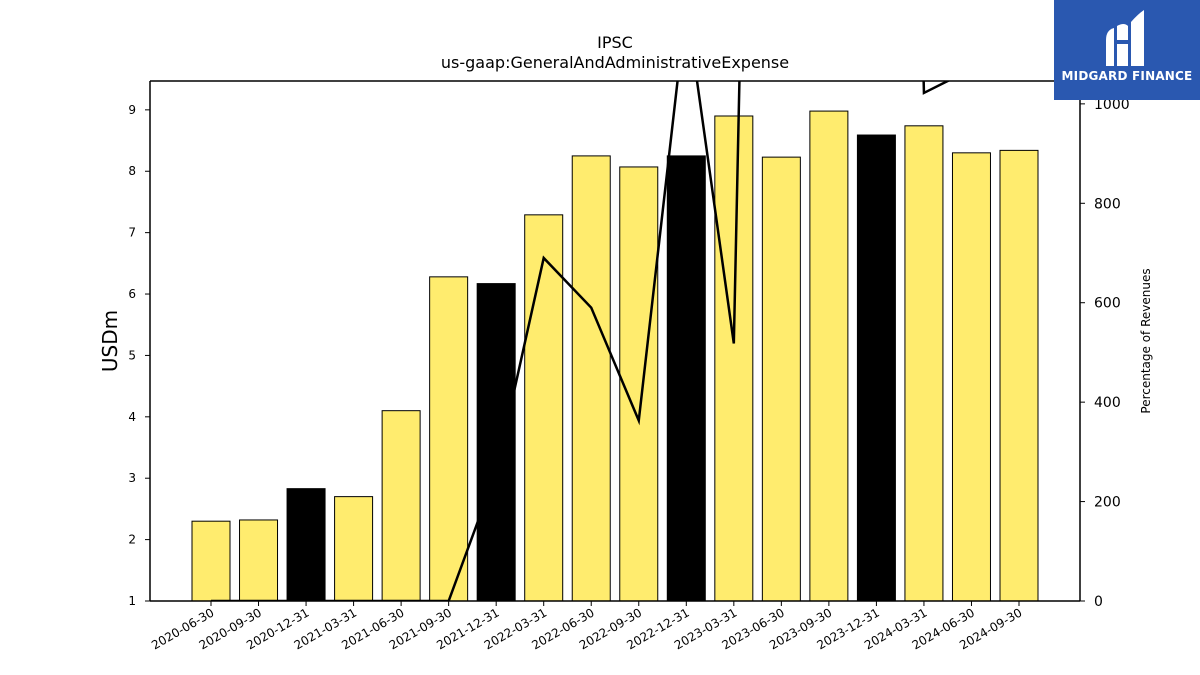 This screenshot has width=1200, height=675. What do you see at coordinates (132, 110) in the screenshot?
I see `y-tick-label: 9` at bounding box center [132, 110].